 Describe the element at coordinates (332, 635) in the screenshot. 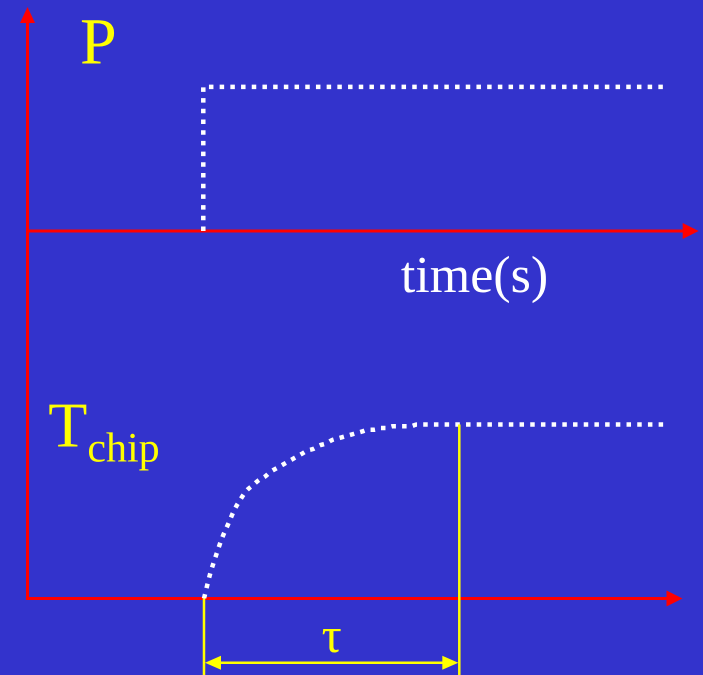

I see `text: τ` at that location.